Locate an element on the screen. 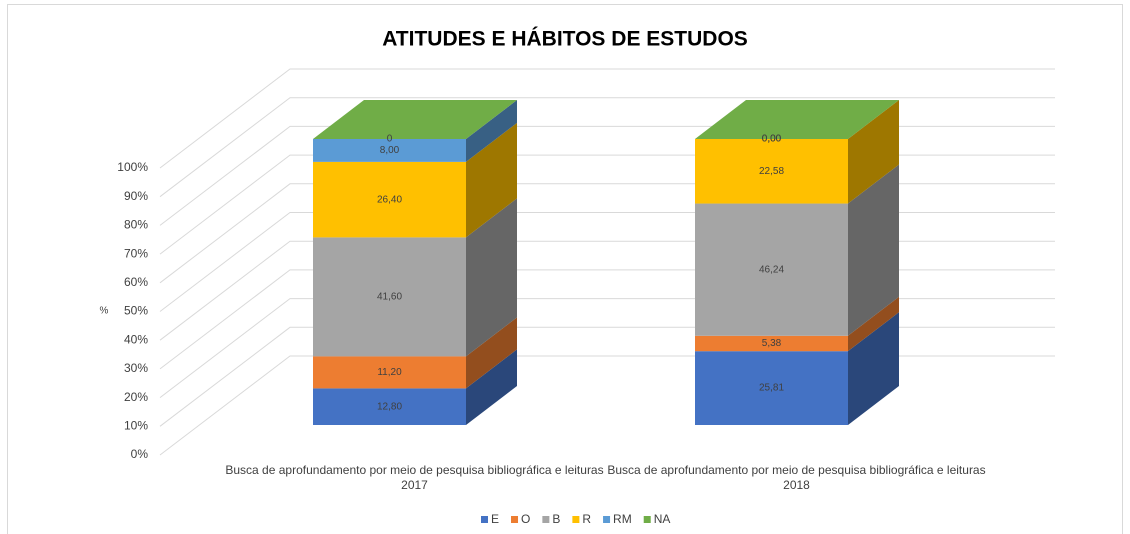 This screenshot has height=534, width=1130. data-label: 0,00 is located at coordinates (772, 139).